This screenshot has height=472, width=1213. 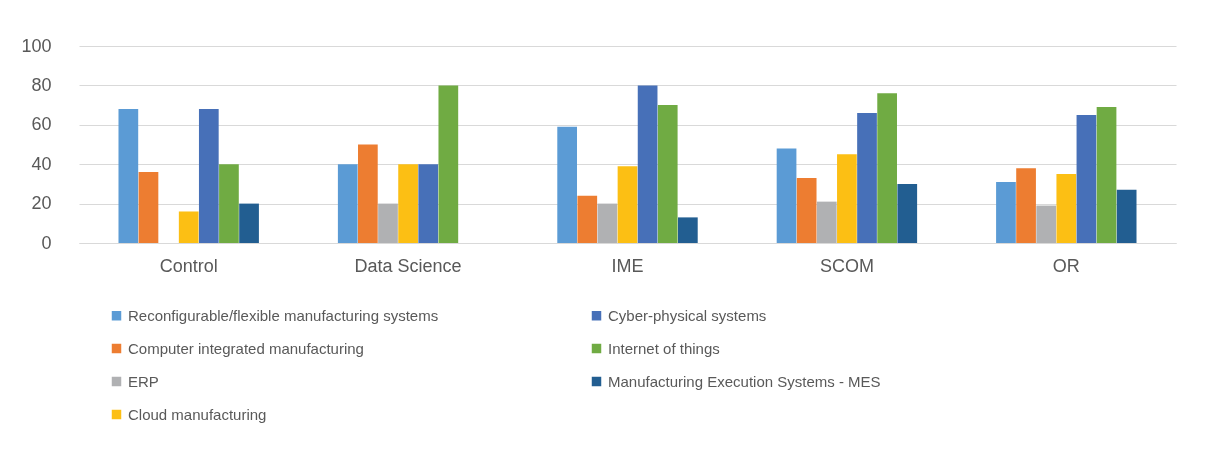 I want to click on x-tick-label: OR, so click(x=1066, y=265).